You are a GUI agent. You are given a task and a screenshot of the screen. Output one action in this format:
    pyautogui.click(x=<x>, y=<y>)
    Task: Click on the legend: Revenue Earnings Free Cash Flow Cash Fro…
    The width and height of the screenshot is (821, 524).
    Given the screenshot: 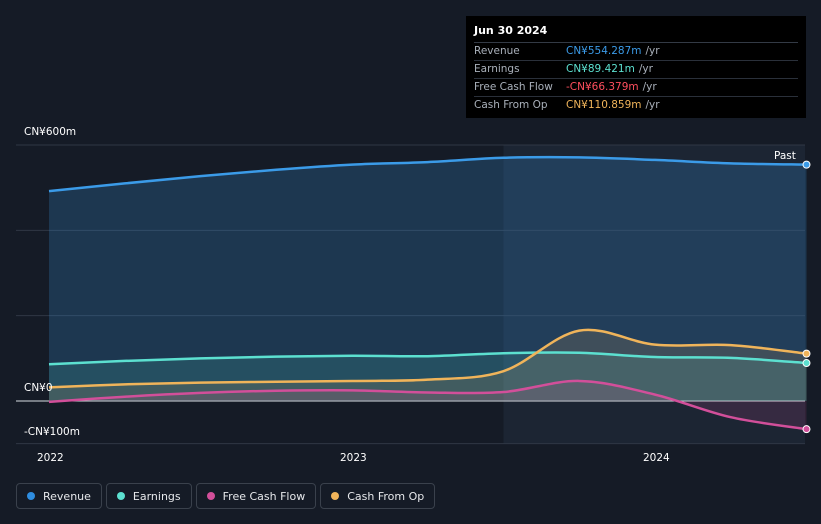 What is the action you would take?
    pyautogui.click(x=226, y=496)
    